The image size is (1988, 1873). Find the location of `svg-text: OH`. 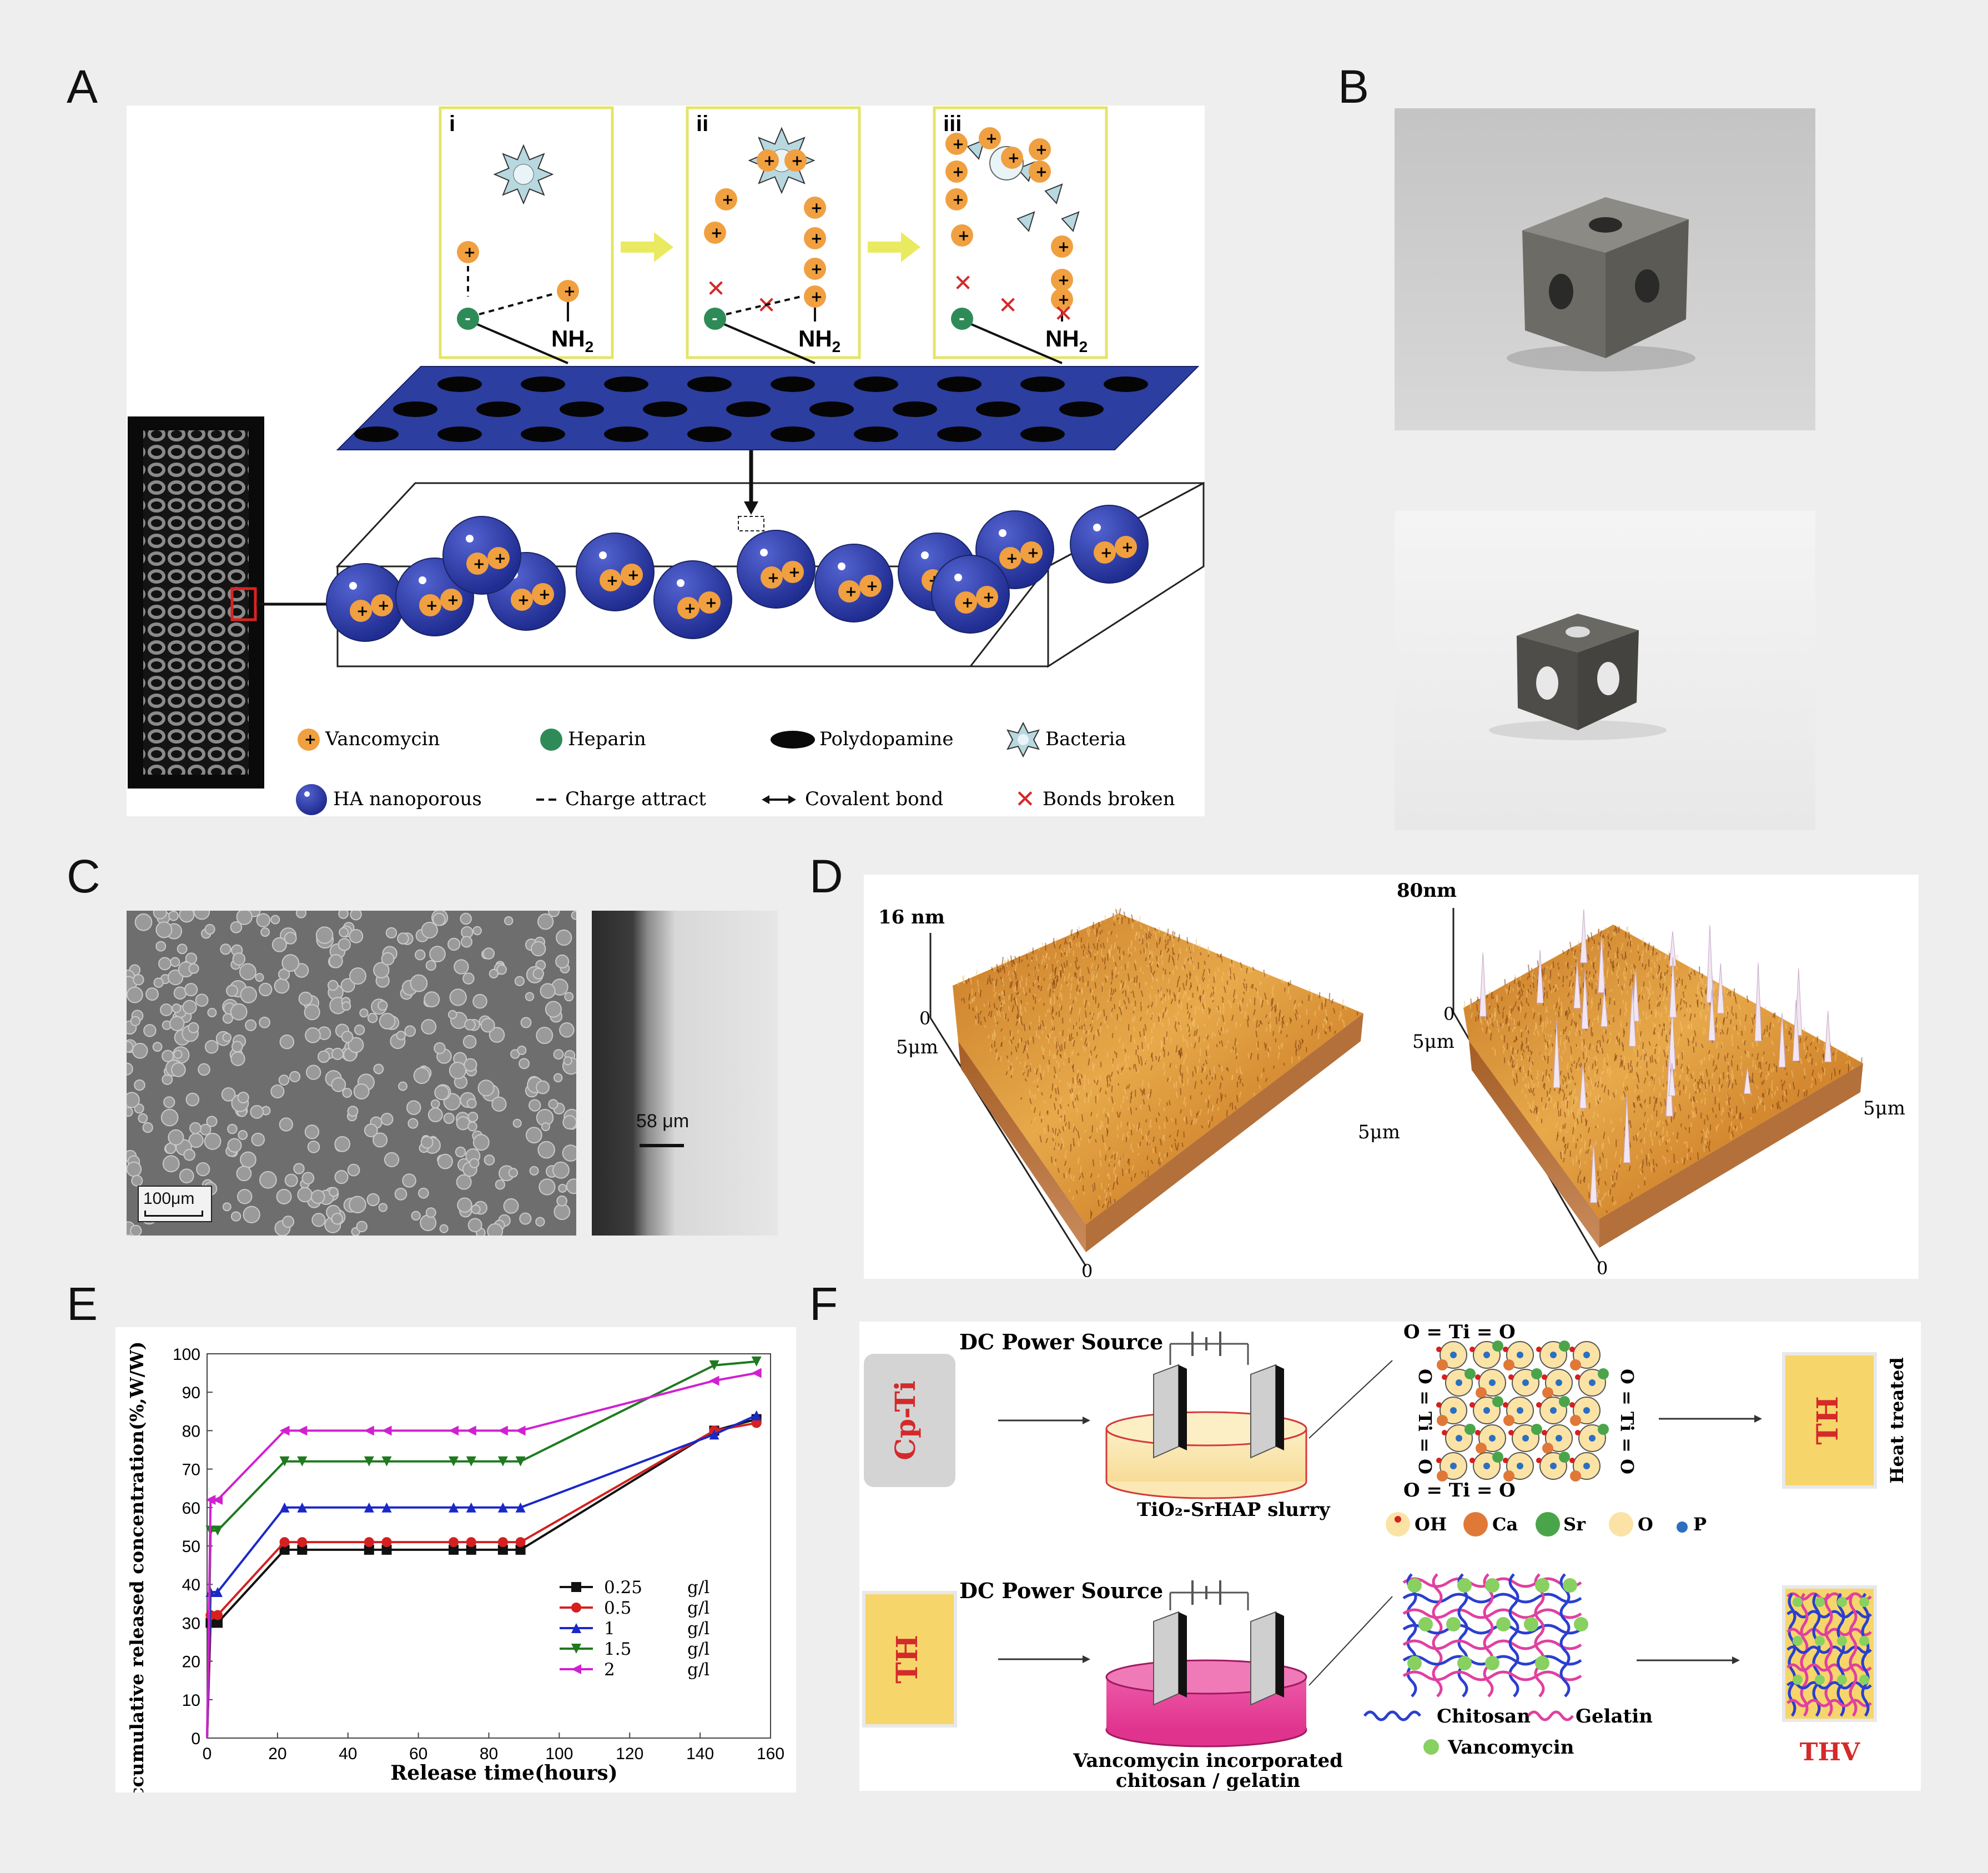

svg-text: OH is located at coordinates (1431, 1524).